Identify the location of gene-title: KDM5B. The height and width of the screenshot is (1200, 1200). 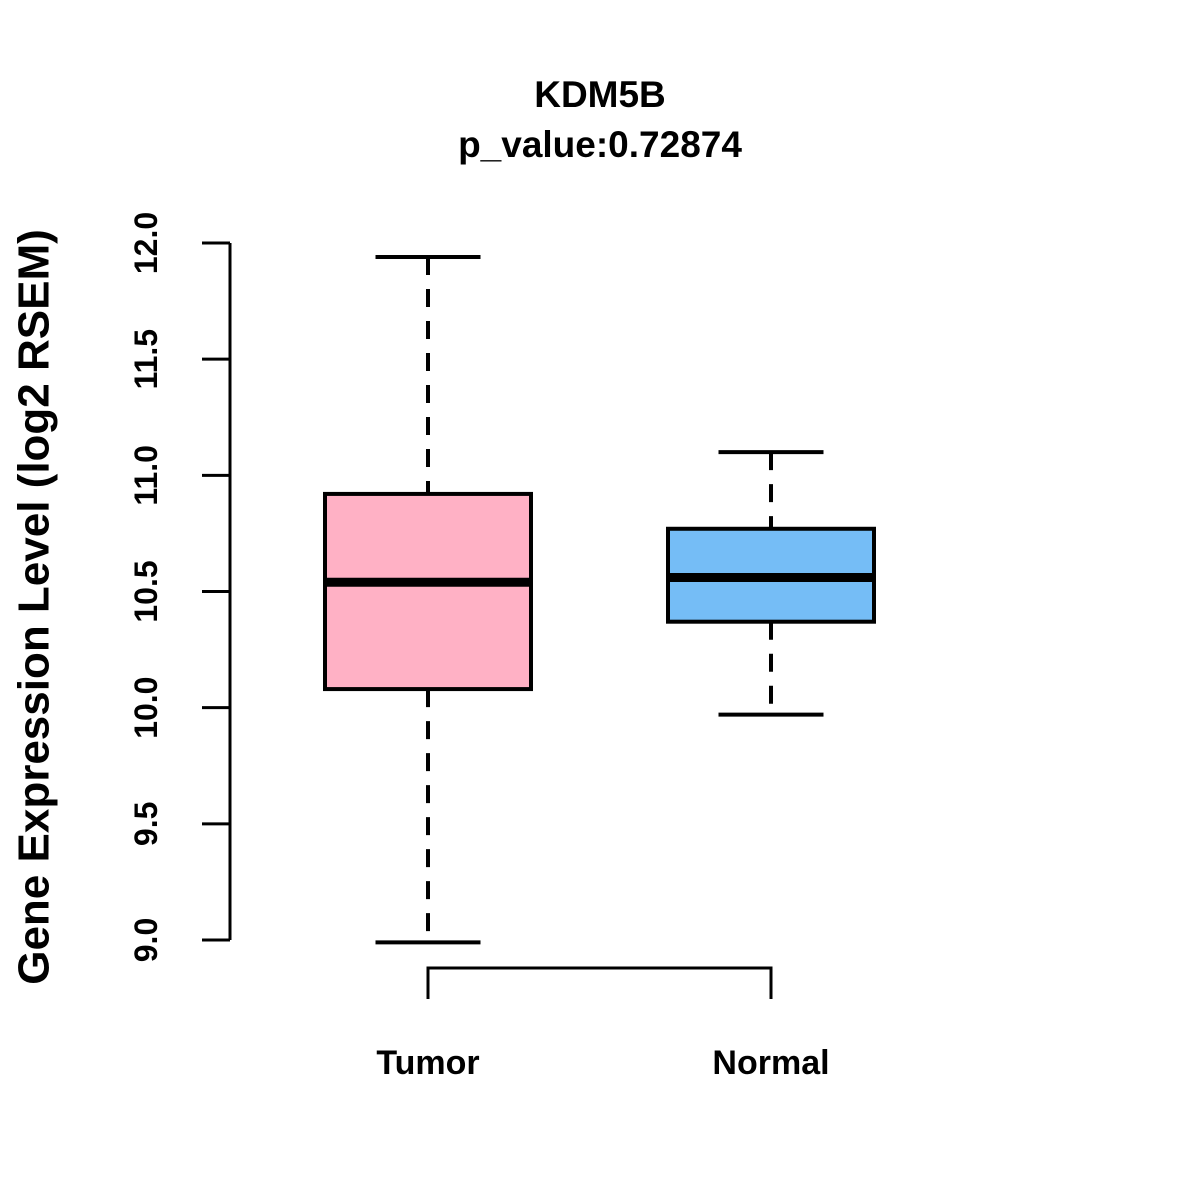
(600, 94).